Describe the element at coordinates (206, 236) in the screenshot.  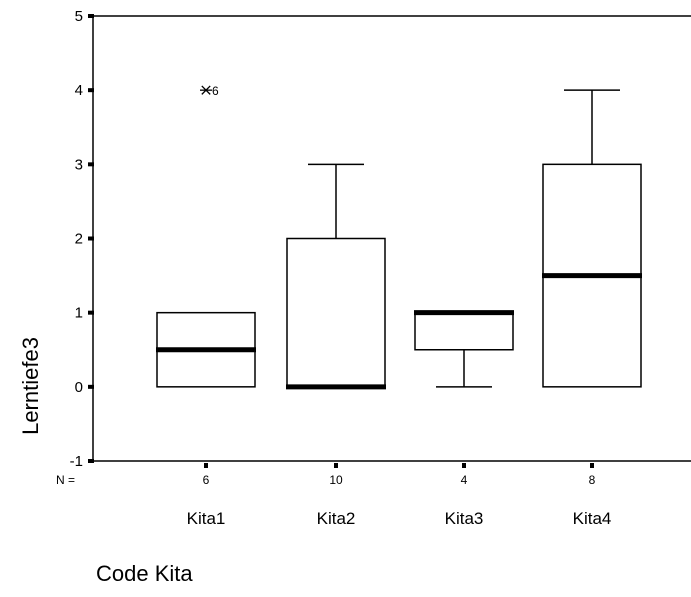
I see `box-kita1: 6` at that location.